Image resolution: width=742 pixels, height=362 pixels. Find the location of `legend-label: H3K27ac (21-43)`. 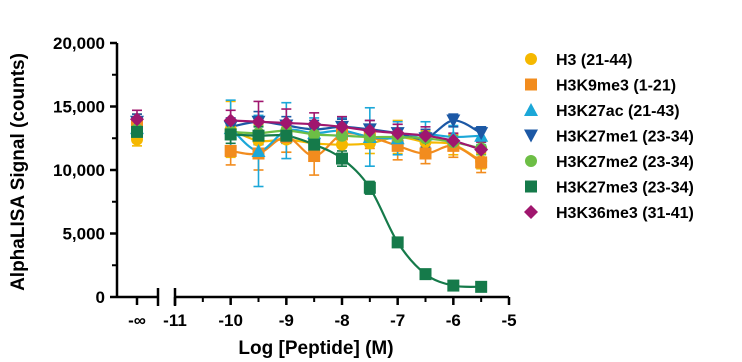

legend-label: H3K27ac (21-43) is located at coordinates (618, 111).